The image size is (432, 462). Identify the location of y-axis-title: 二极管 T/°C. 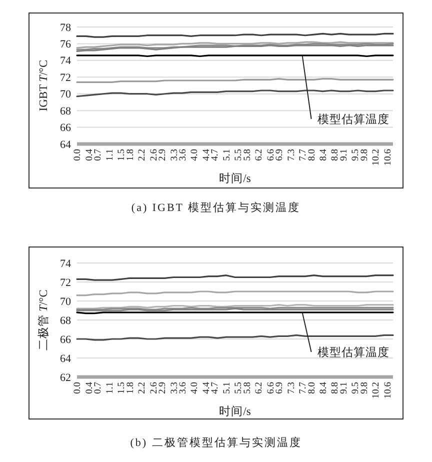
(43, 319).